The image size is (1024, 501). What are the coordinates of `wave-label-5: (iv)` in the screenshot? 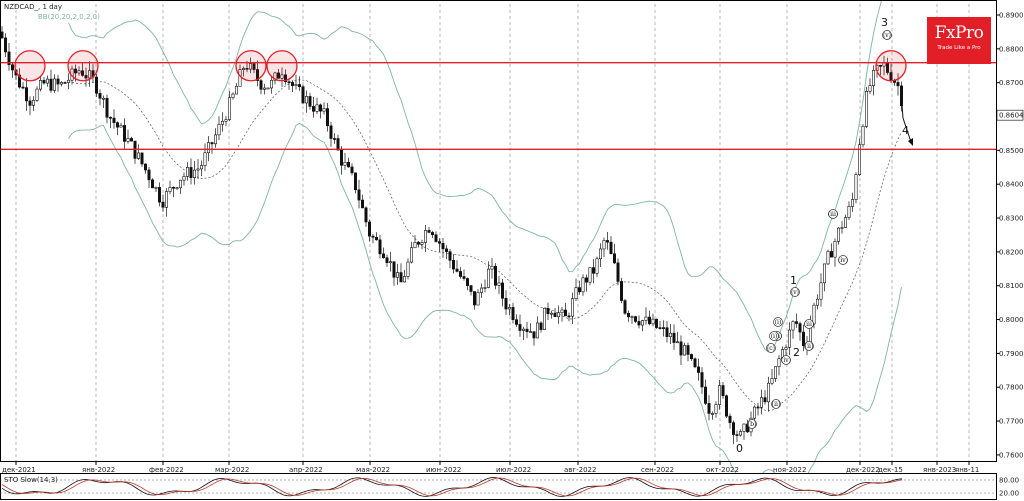 It's located at (786, 360).